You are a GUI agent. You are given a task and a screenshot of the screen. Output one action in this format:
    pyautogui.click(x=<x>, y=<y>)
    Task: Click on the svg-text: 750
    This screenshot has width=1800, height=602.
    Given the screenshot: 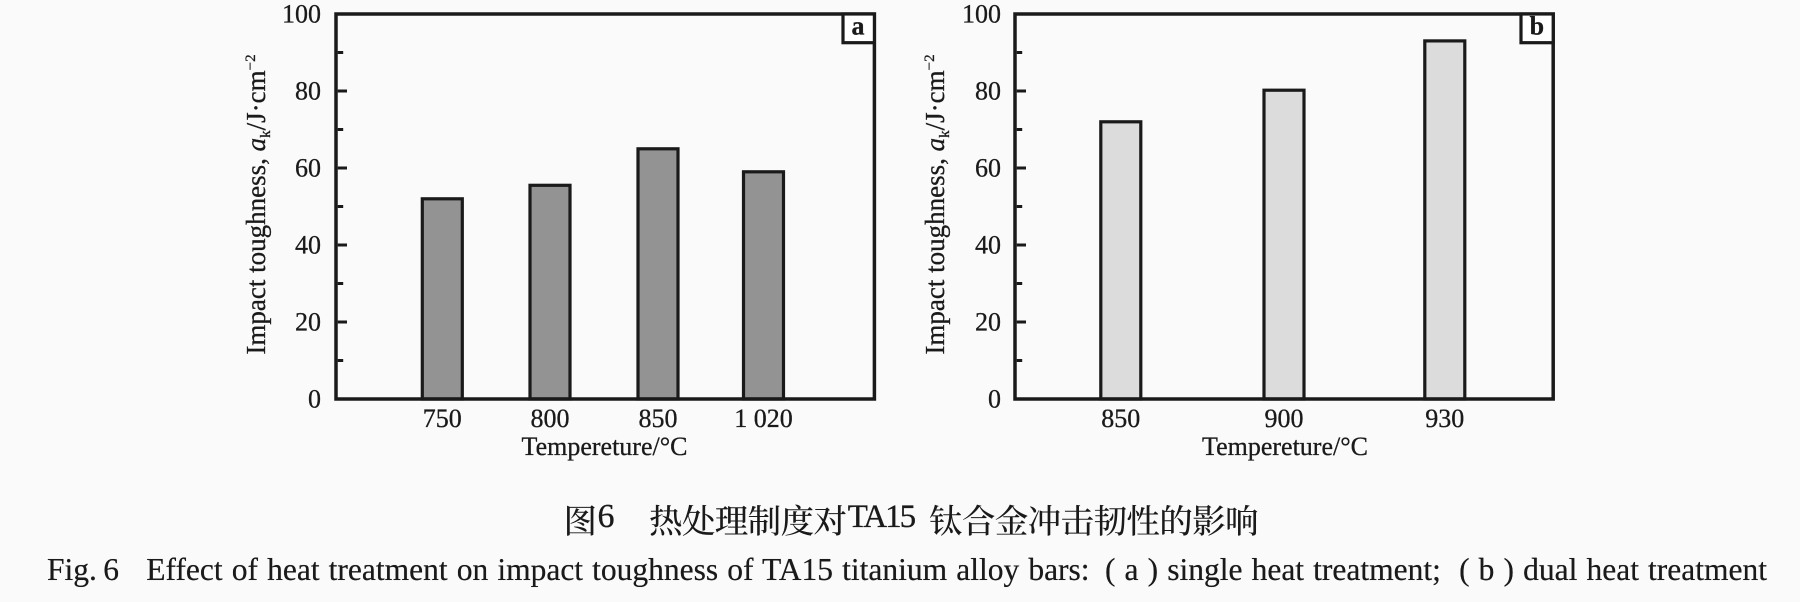 What is the action you would take?
    pyautogui.click(x=442, y=418)
    